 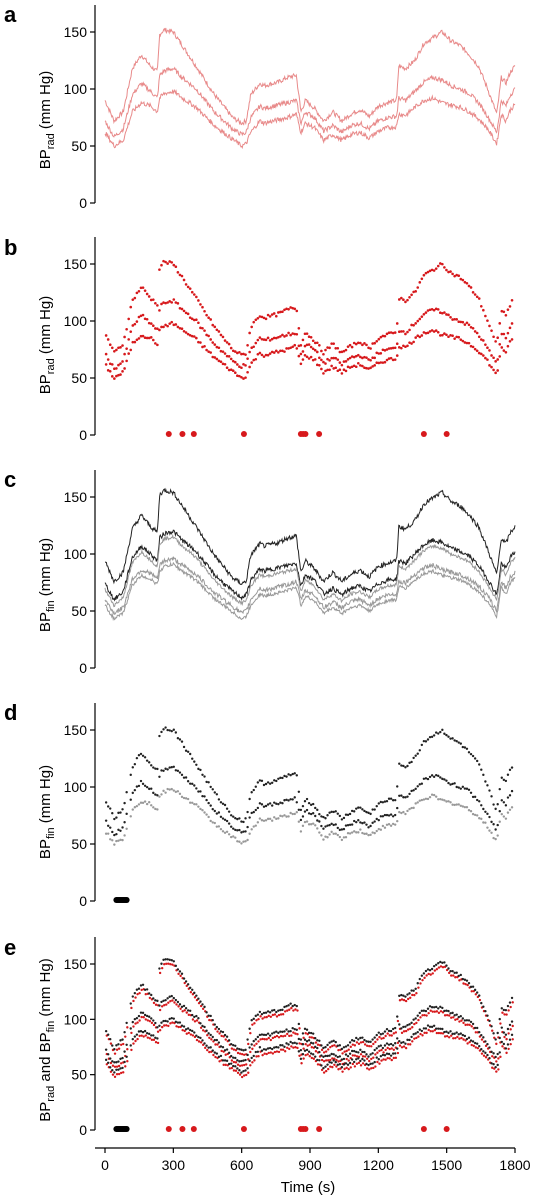 I want to click on y-tick-label-a-100: 100, so click(x=76, y=89).